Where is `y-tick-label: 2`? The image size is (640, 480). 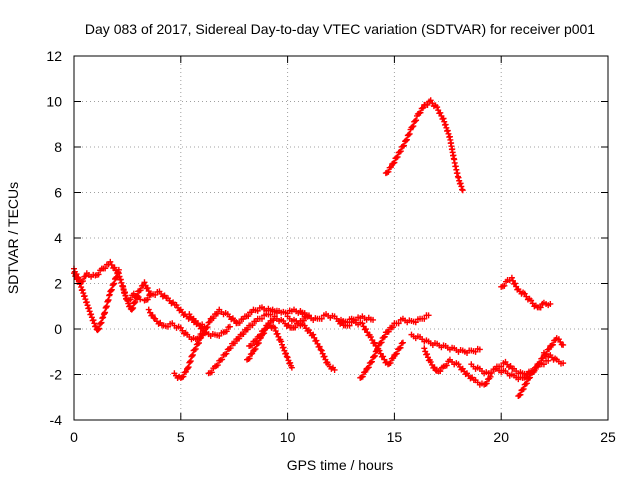 y-tick-label: 2 is located at coordinates (58, 284).